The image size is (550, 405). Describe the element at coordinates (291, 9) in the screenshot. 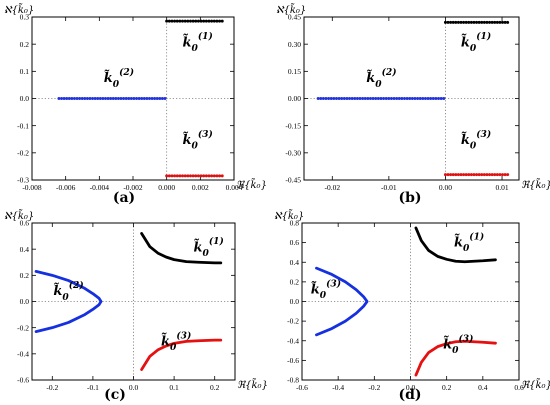

I see `y-axis-label: ℵ{k̃₀}` at that location.